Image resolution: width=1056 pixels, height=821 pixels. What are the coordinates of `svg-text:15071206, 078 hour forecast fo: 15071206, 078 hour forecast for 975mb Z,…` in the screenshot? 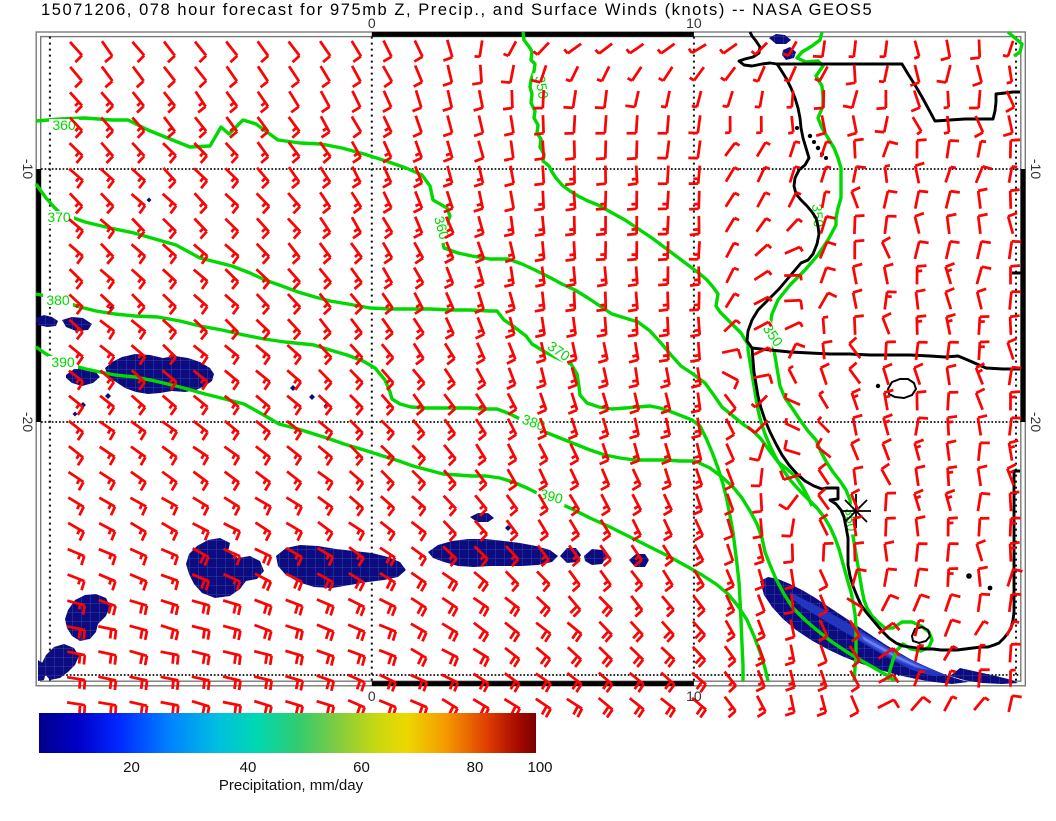 It's located at (457, 10).